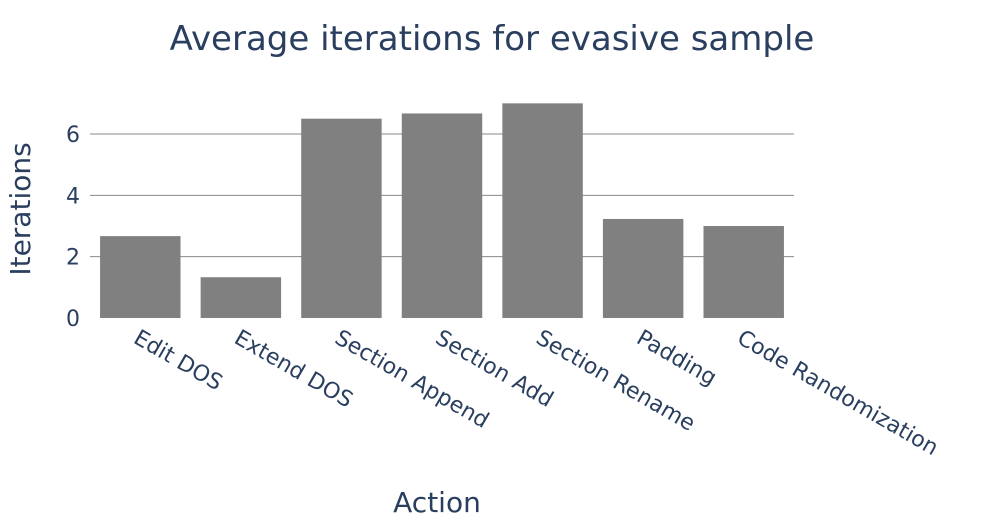  Describe the element at coordinates (73, 227) in the screenshot. I see `y-axis-ticks: 0 2 4 6` at that location.